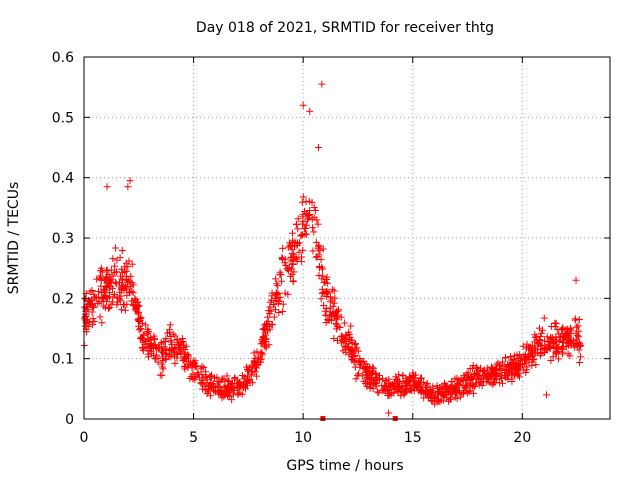 The height and width of the screenshot is (480, 640). Describe the element at coordinates (303, 438) in the screenshot. I see `x-tick-label: 10` at that location.